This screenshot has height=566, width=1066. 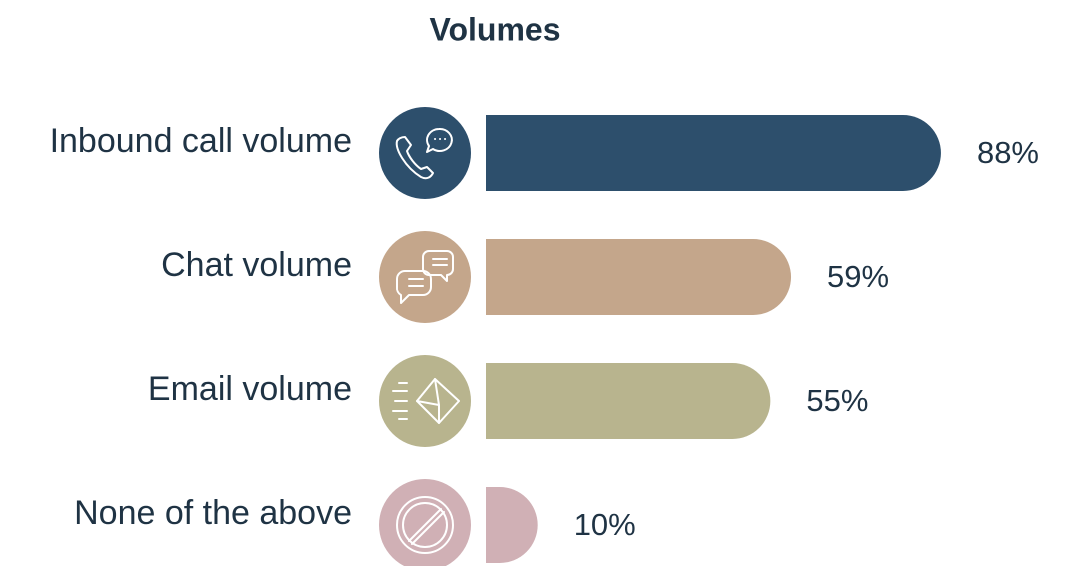 What do you see at coordinates (858, 276) in the screenshot?
I see `value-label: 59%` at bounding box center [858, 276].